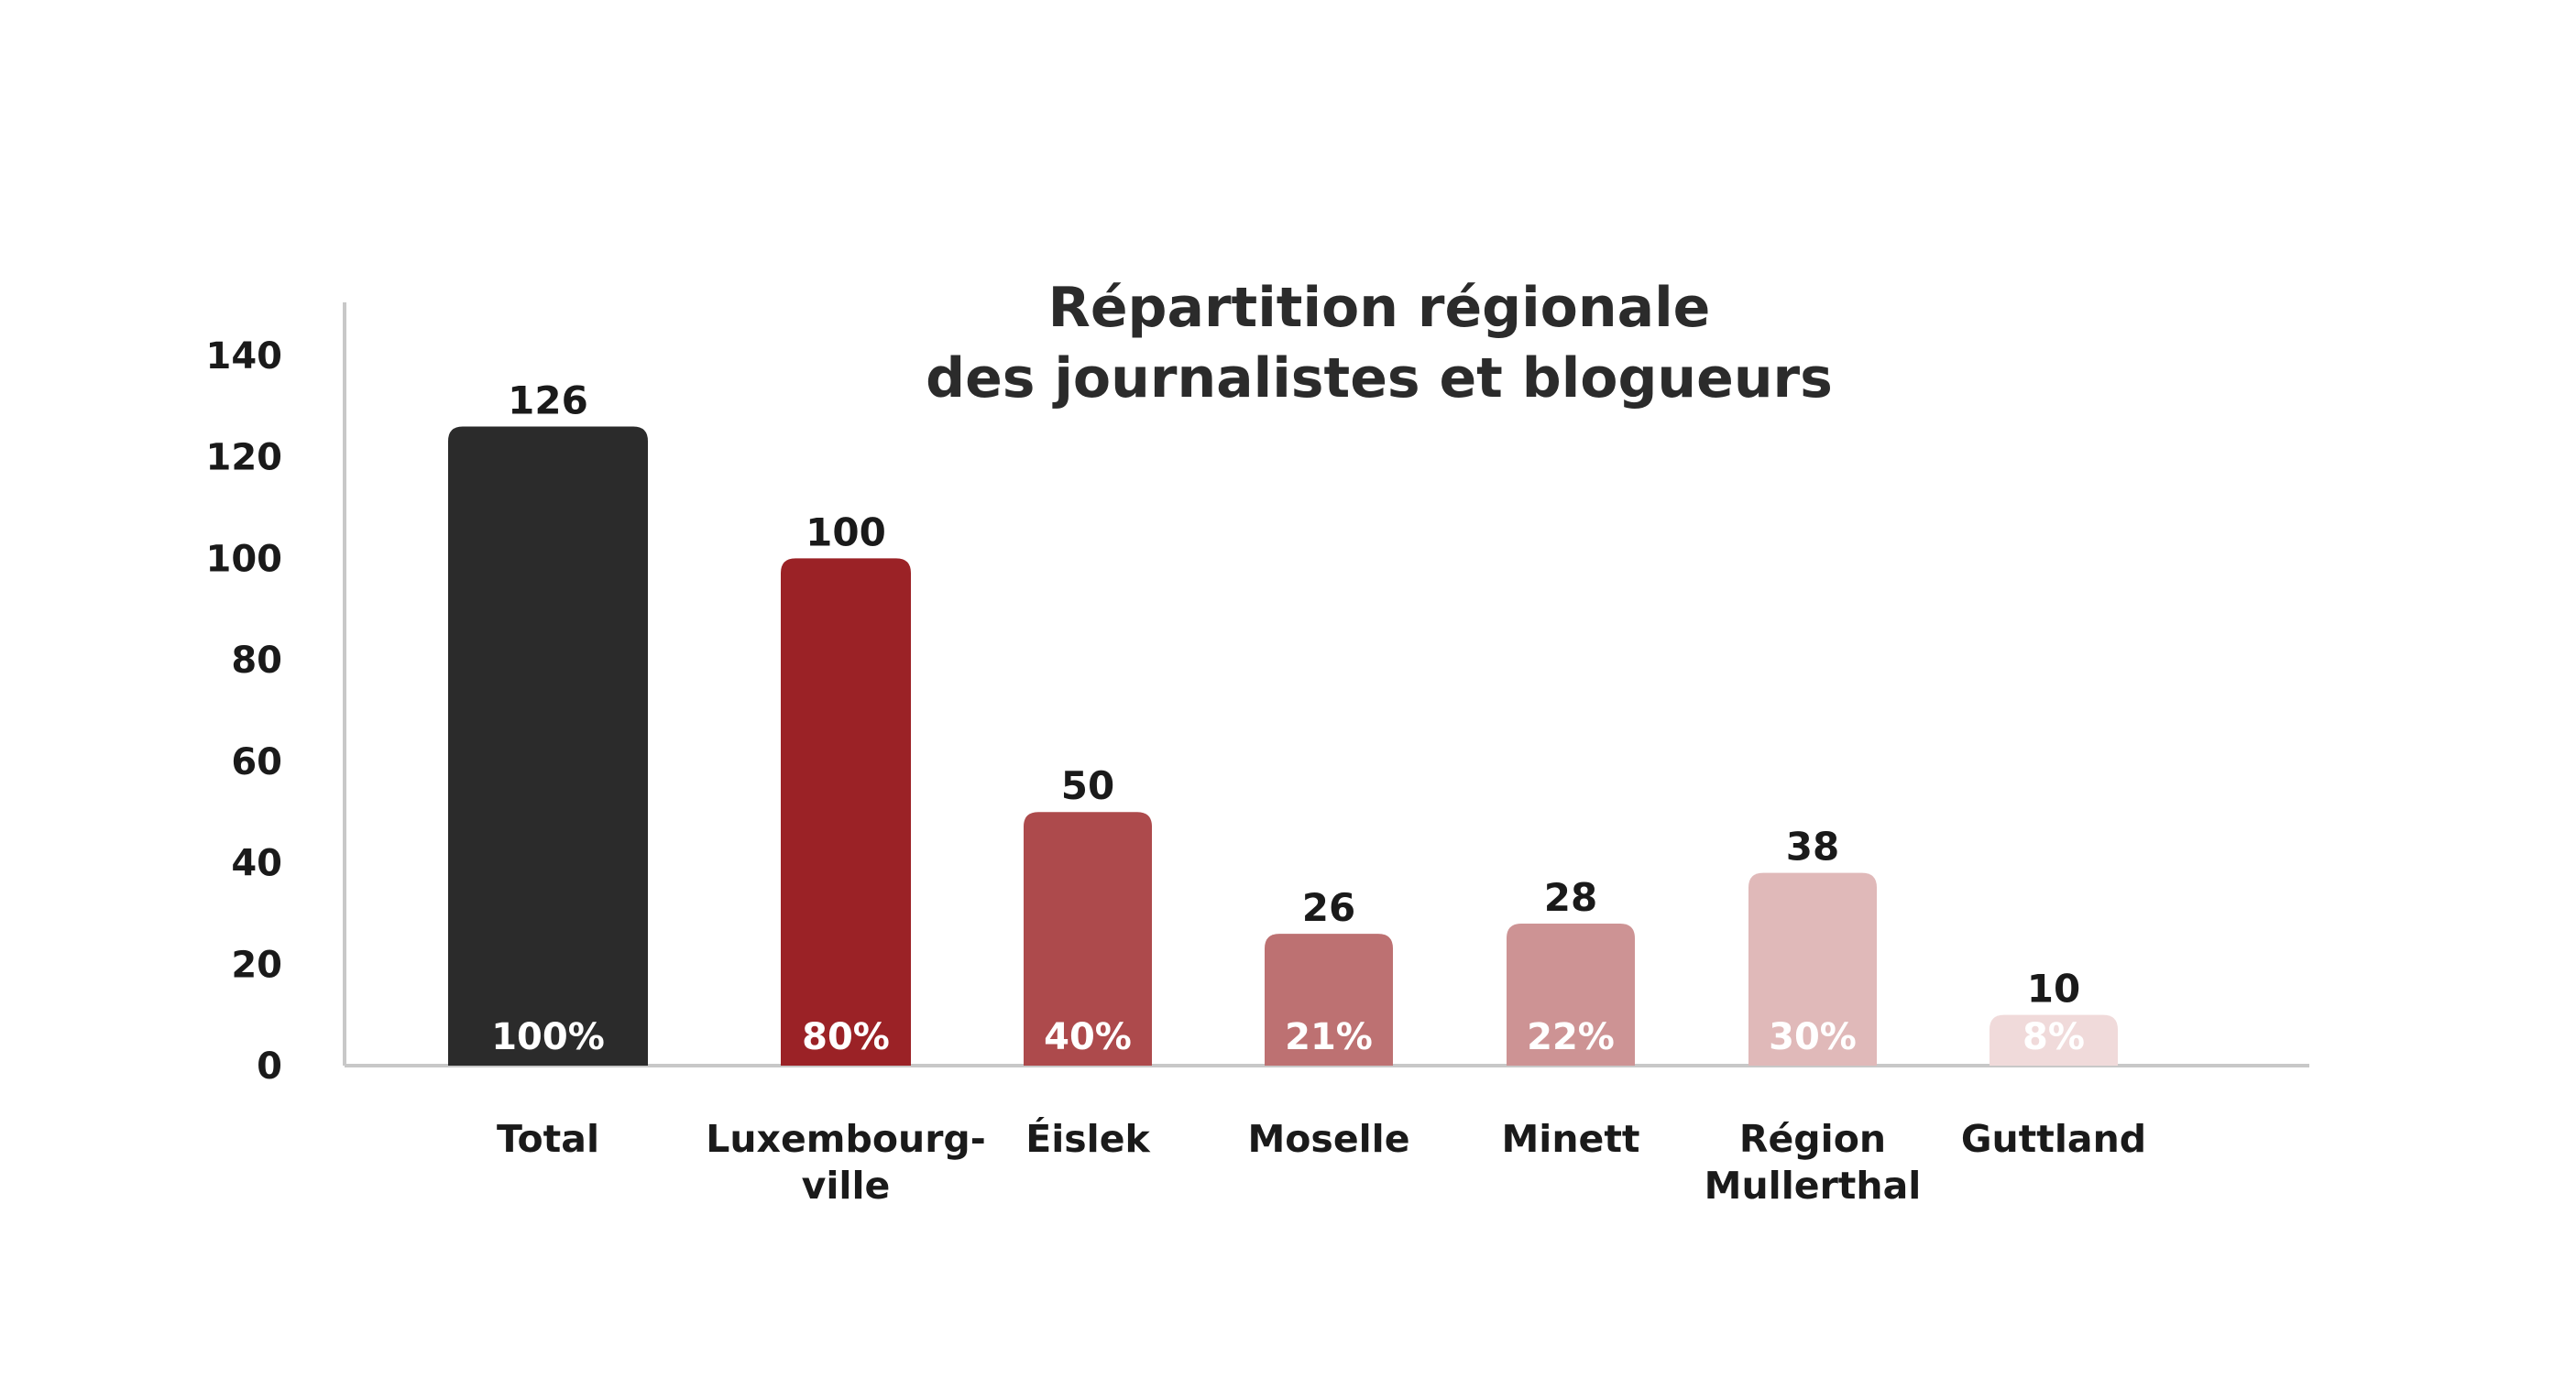 The image size is (2576, 1379). I want to click on bar-percent-label: 30%, so click(1813, 1037).